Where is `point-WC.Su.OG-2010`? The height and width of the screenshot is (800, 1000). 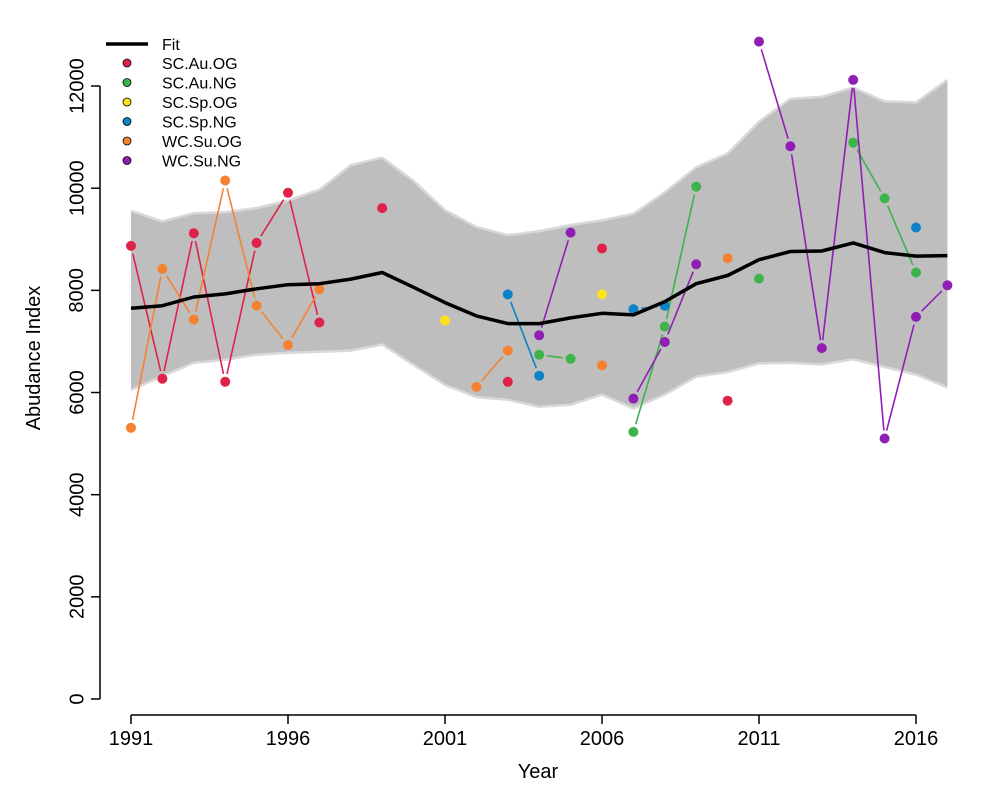 point-WC.Su.OG-2010 is located at coordinates (727, 258).